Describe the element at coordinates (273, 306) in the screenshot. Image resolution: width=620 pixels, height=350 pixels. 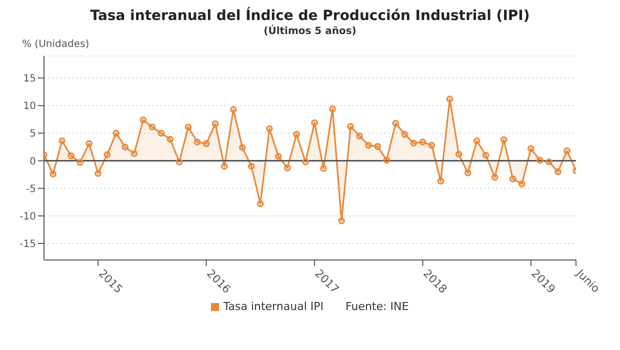
I see `legend-label: Tasa internaual IPI` at that location.